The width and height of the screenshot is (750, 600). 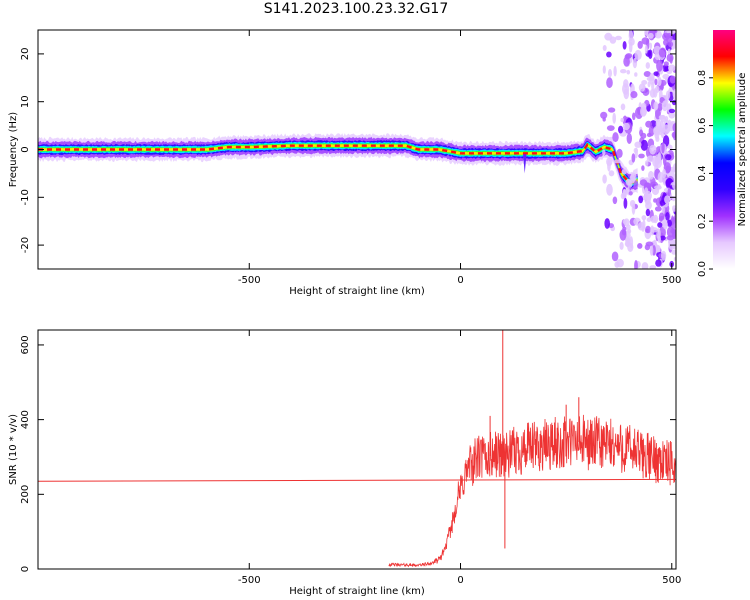 What do you see at coordinates (25, 197) in the screenshot?
I see `y-tick-label: -10` at bounding box center [25, 197].